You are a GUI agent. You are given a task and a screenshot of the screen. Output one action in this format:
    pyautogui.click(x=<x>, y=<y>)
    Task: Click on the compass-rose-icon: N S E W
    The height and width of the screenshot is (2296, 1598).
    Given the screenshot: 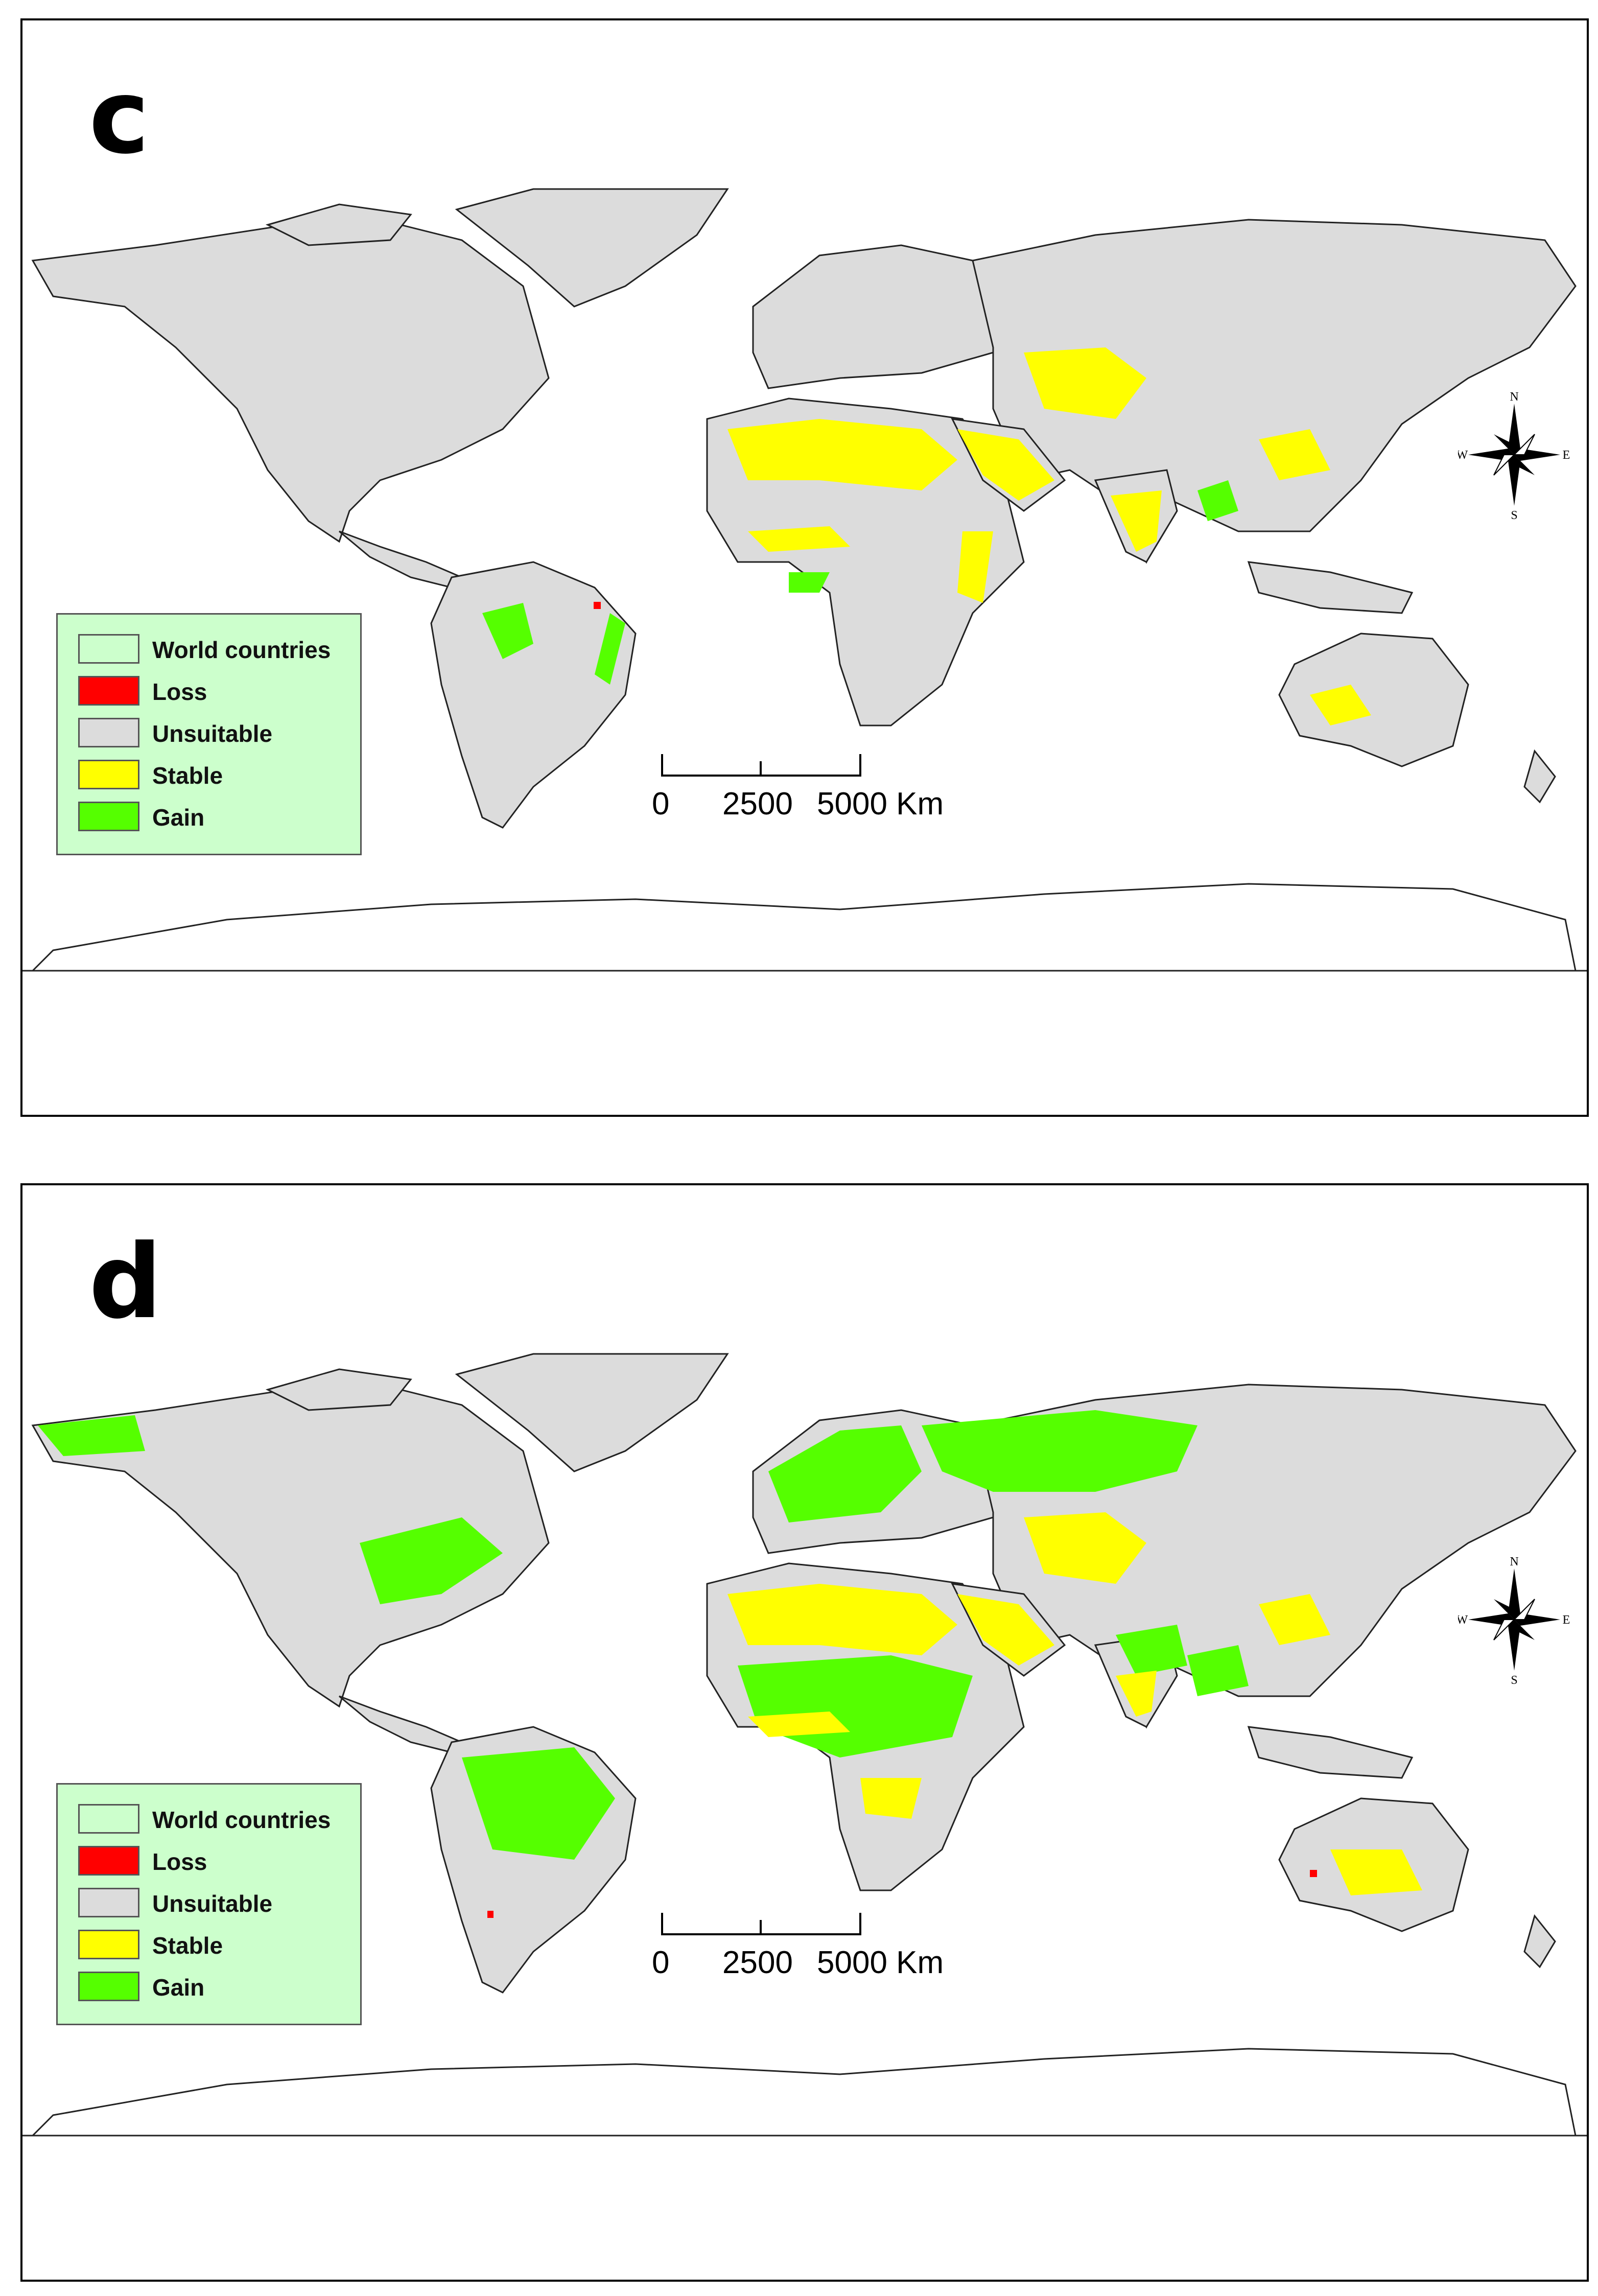 What is the action you would take?
    pyautogui.click(x=1514, y=1620)
    